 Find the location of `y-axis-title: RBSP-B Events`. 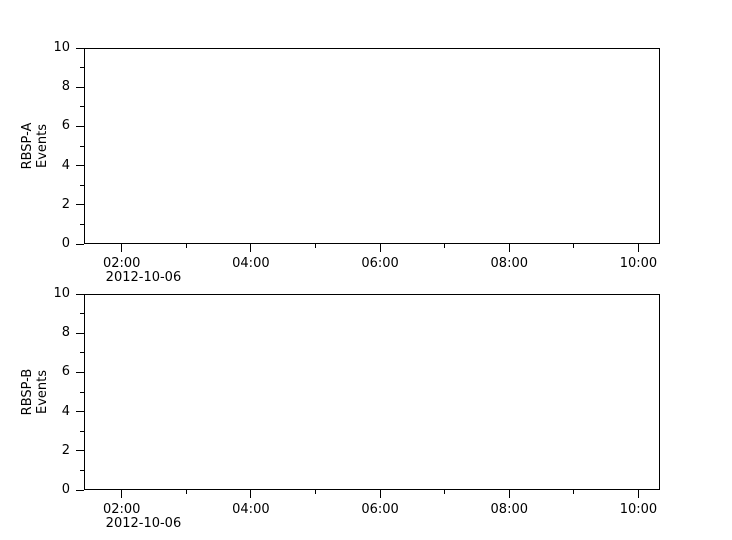

y-axis-title: RBSP-B Events is located at coordinates (35, 392).